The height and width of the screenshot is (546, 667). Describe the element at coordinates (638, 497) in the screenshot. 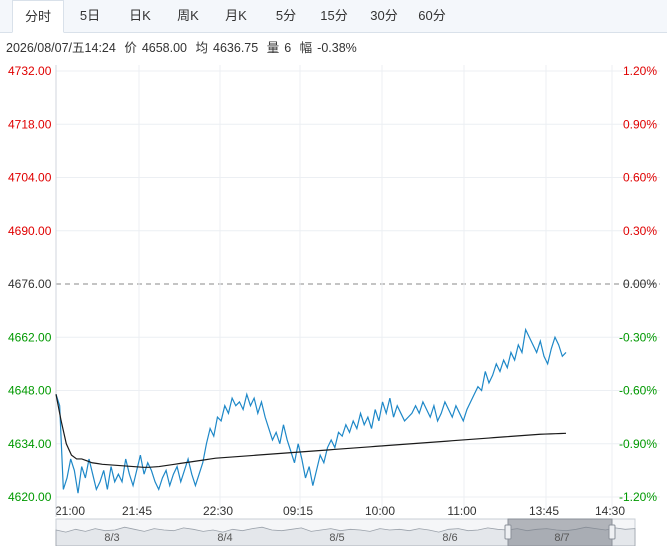

I see `y-pct-label: -1.20%` at that location.